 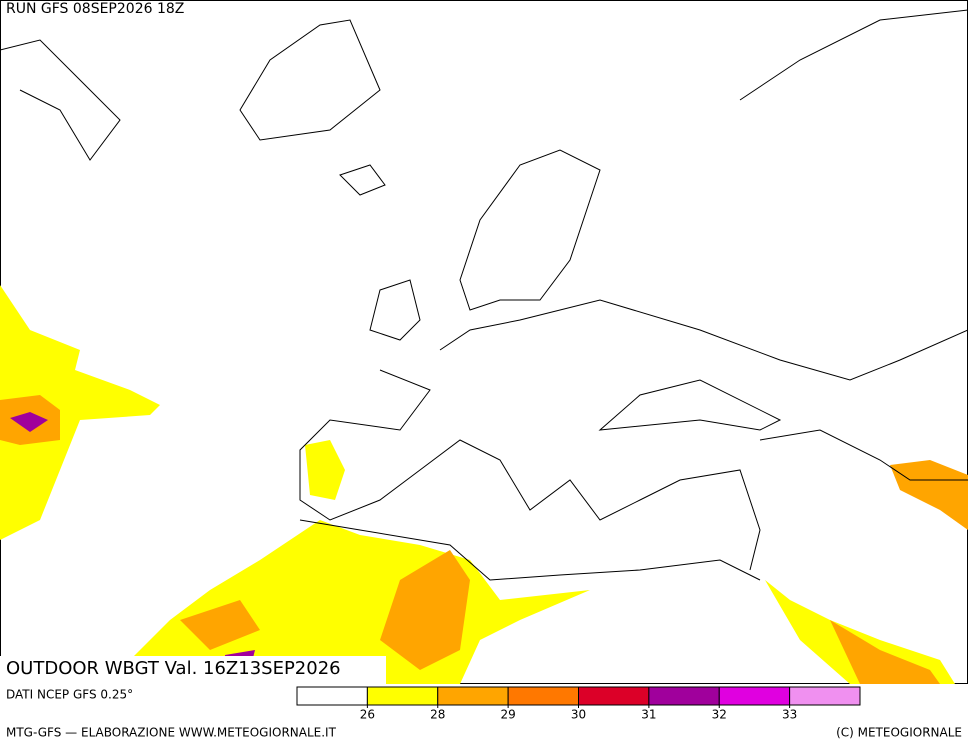 I want to click on color-legend: 26 28 29 30 31 32 33, so click(x=578, y=704).